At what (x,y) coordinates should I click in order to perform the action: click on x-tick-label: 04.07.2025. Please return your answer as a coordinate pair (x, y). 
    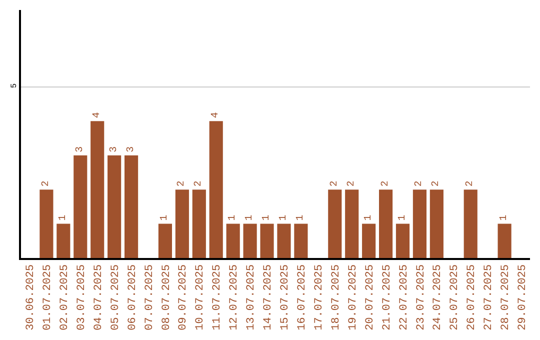
    Looking at the image, I should click on (98, 297).